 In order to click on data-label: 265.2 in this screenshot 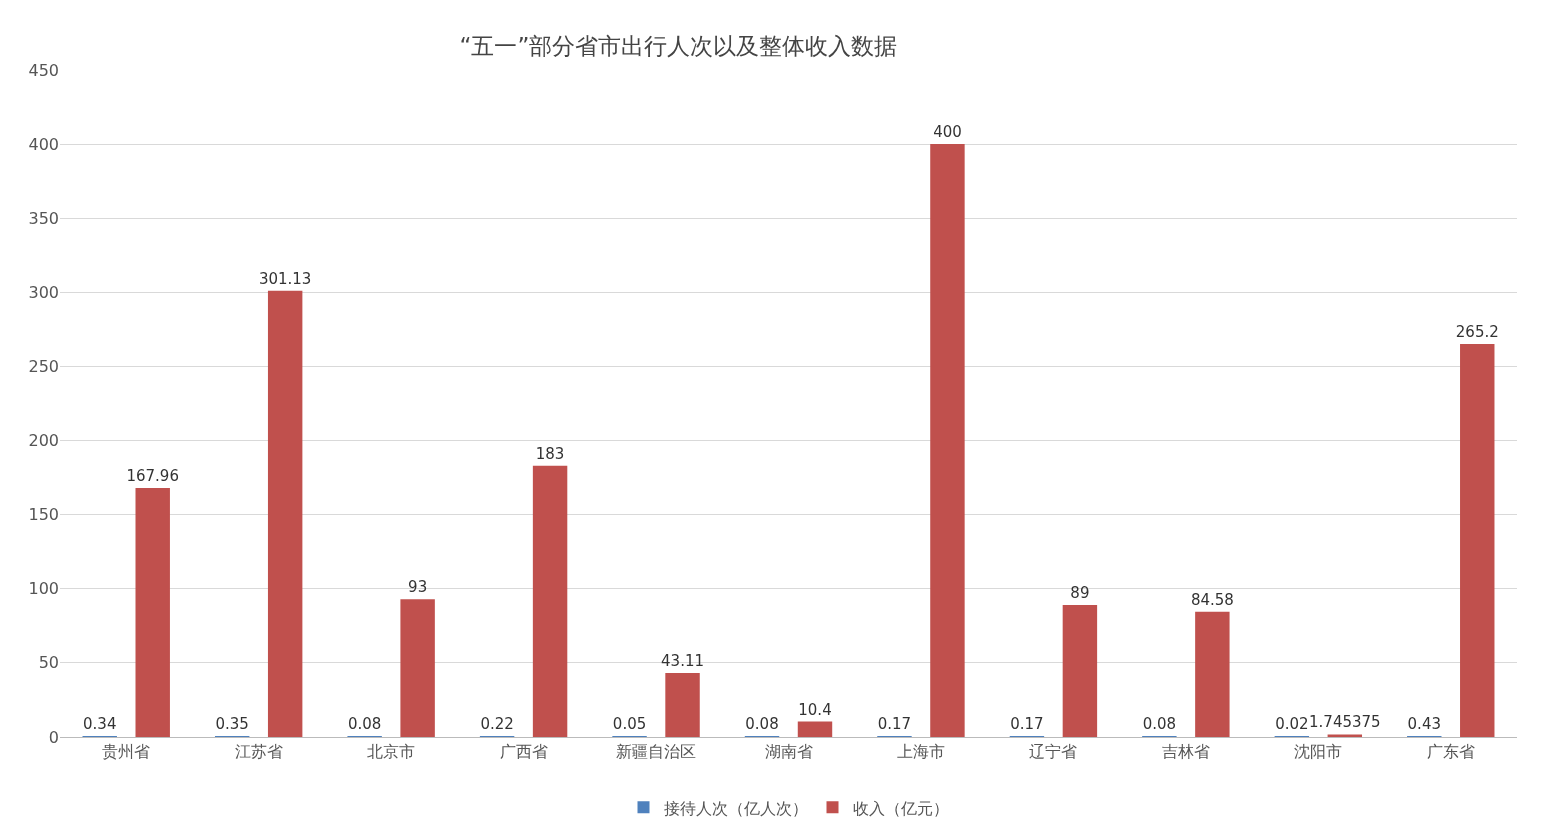, I will do `click(1477, 331)`.